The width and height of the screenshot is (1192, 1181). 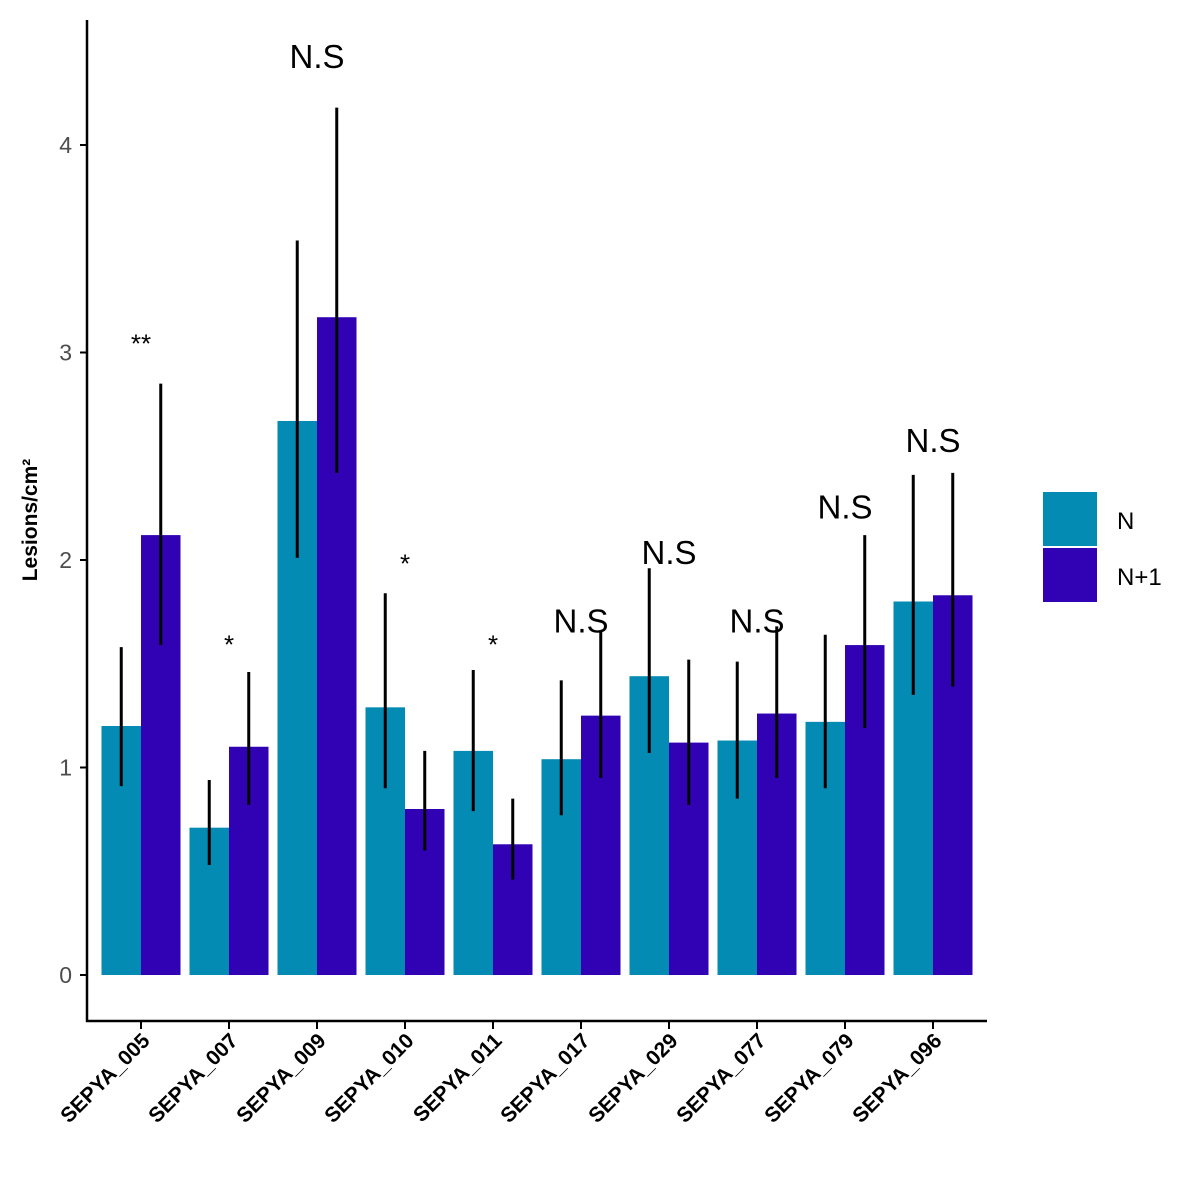 What do you see at coordinates (30, 520) in the screenshot?
I see `y-axis-title: Lesions/cm²` at bounding box center [30, 520].